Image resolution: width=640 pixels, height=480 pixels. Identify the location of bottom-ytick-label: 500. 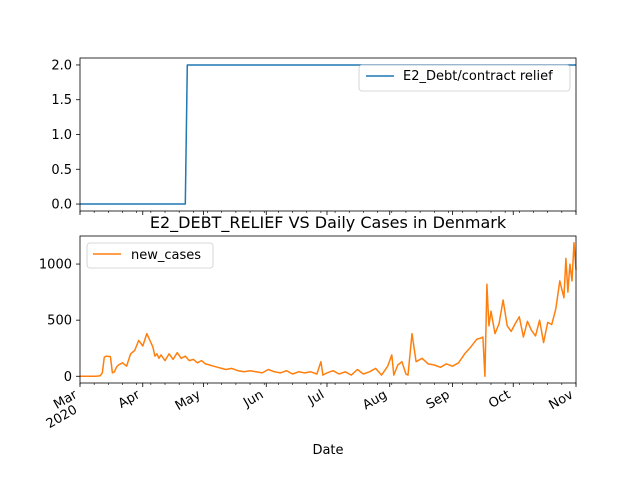
(59, 321).